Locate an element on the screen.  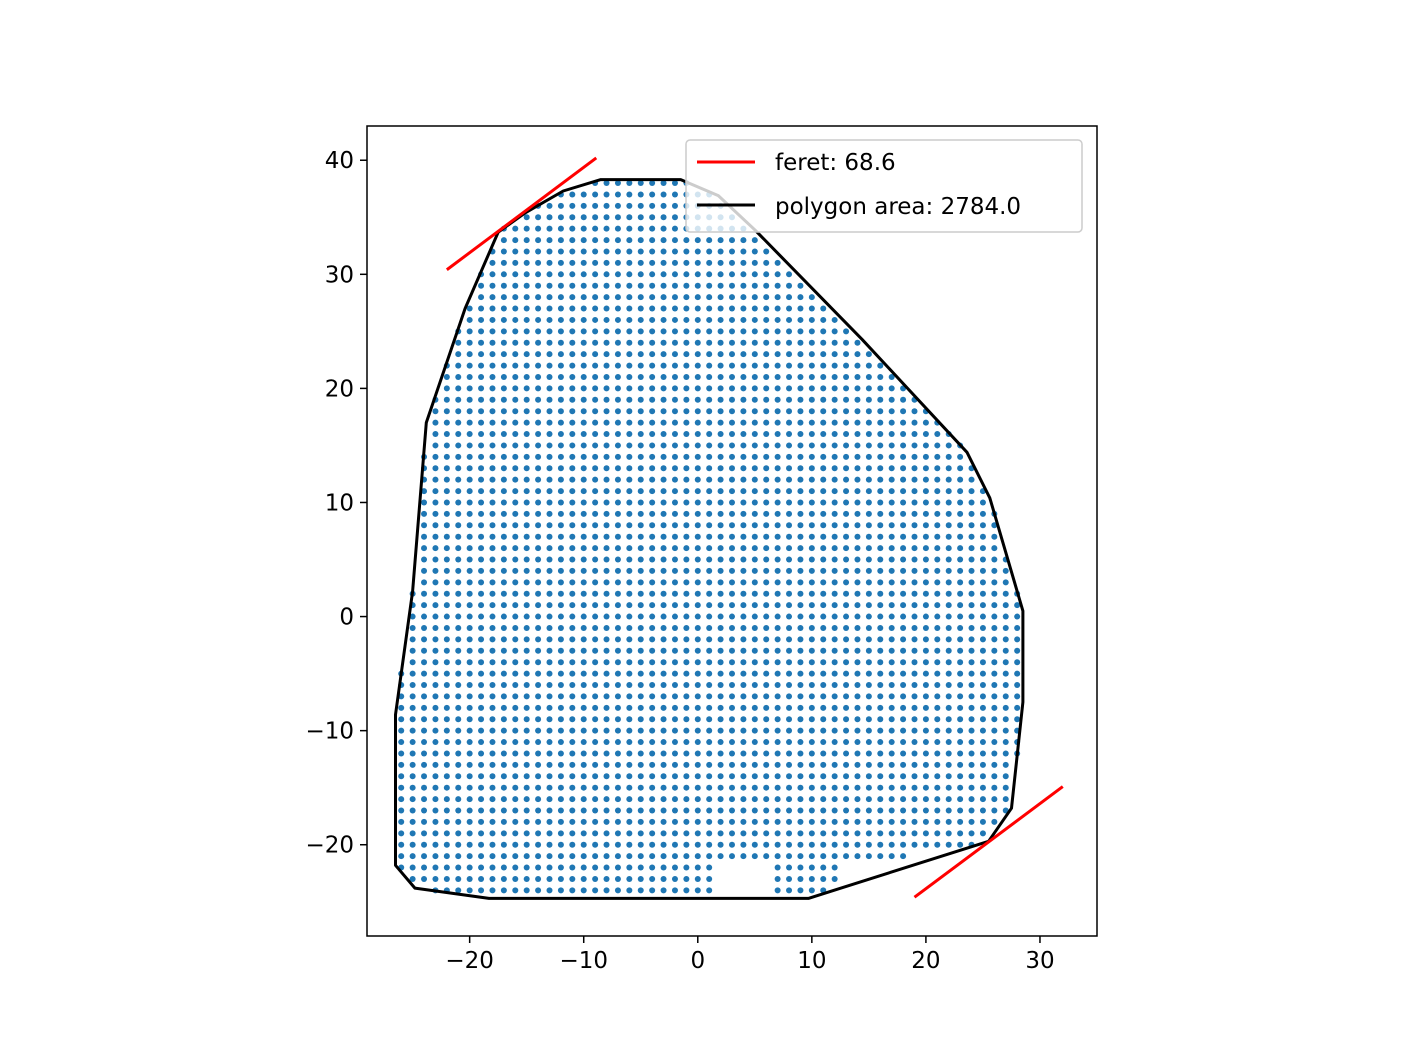
x-tick-label: 0 is located at coordinates (697, 961).